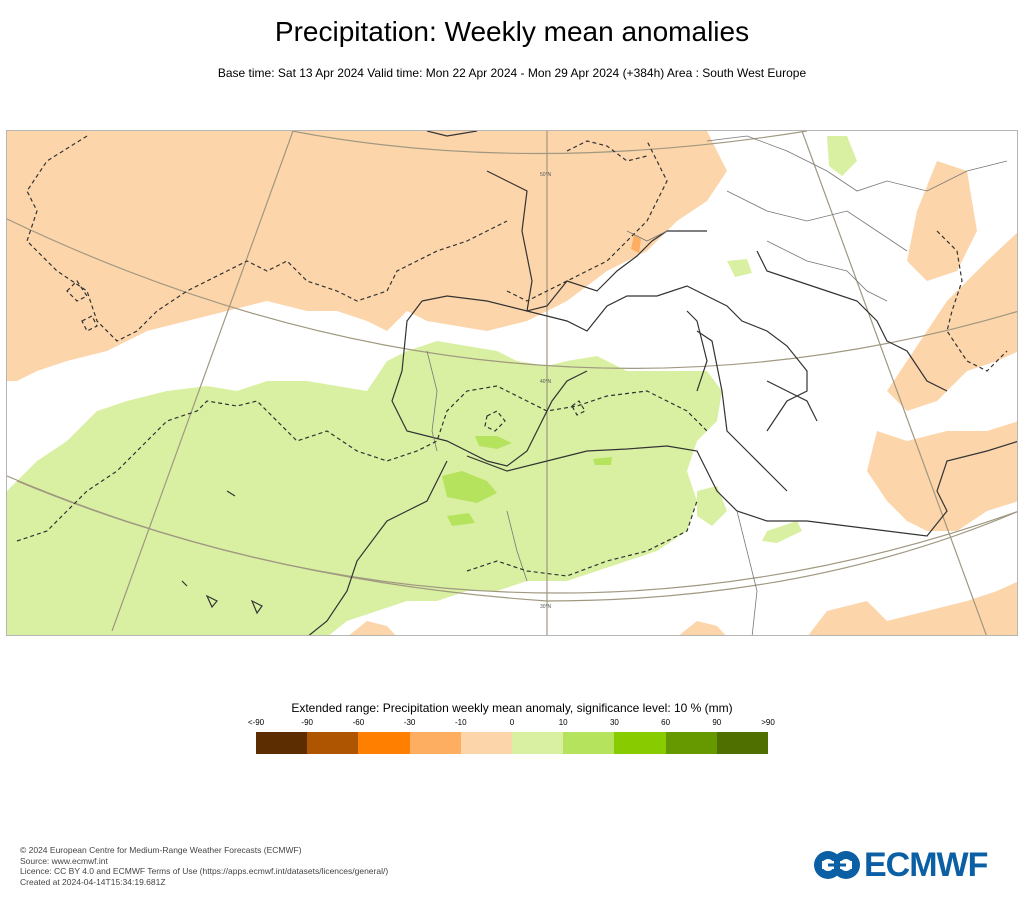  What do you see at coordinates (912, 608) in the screenshot?
I see `dry-anomaly-region-south` at bounding box center [912, 608].